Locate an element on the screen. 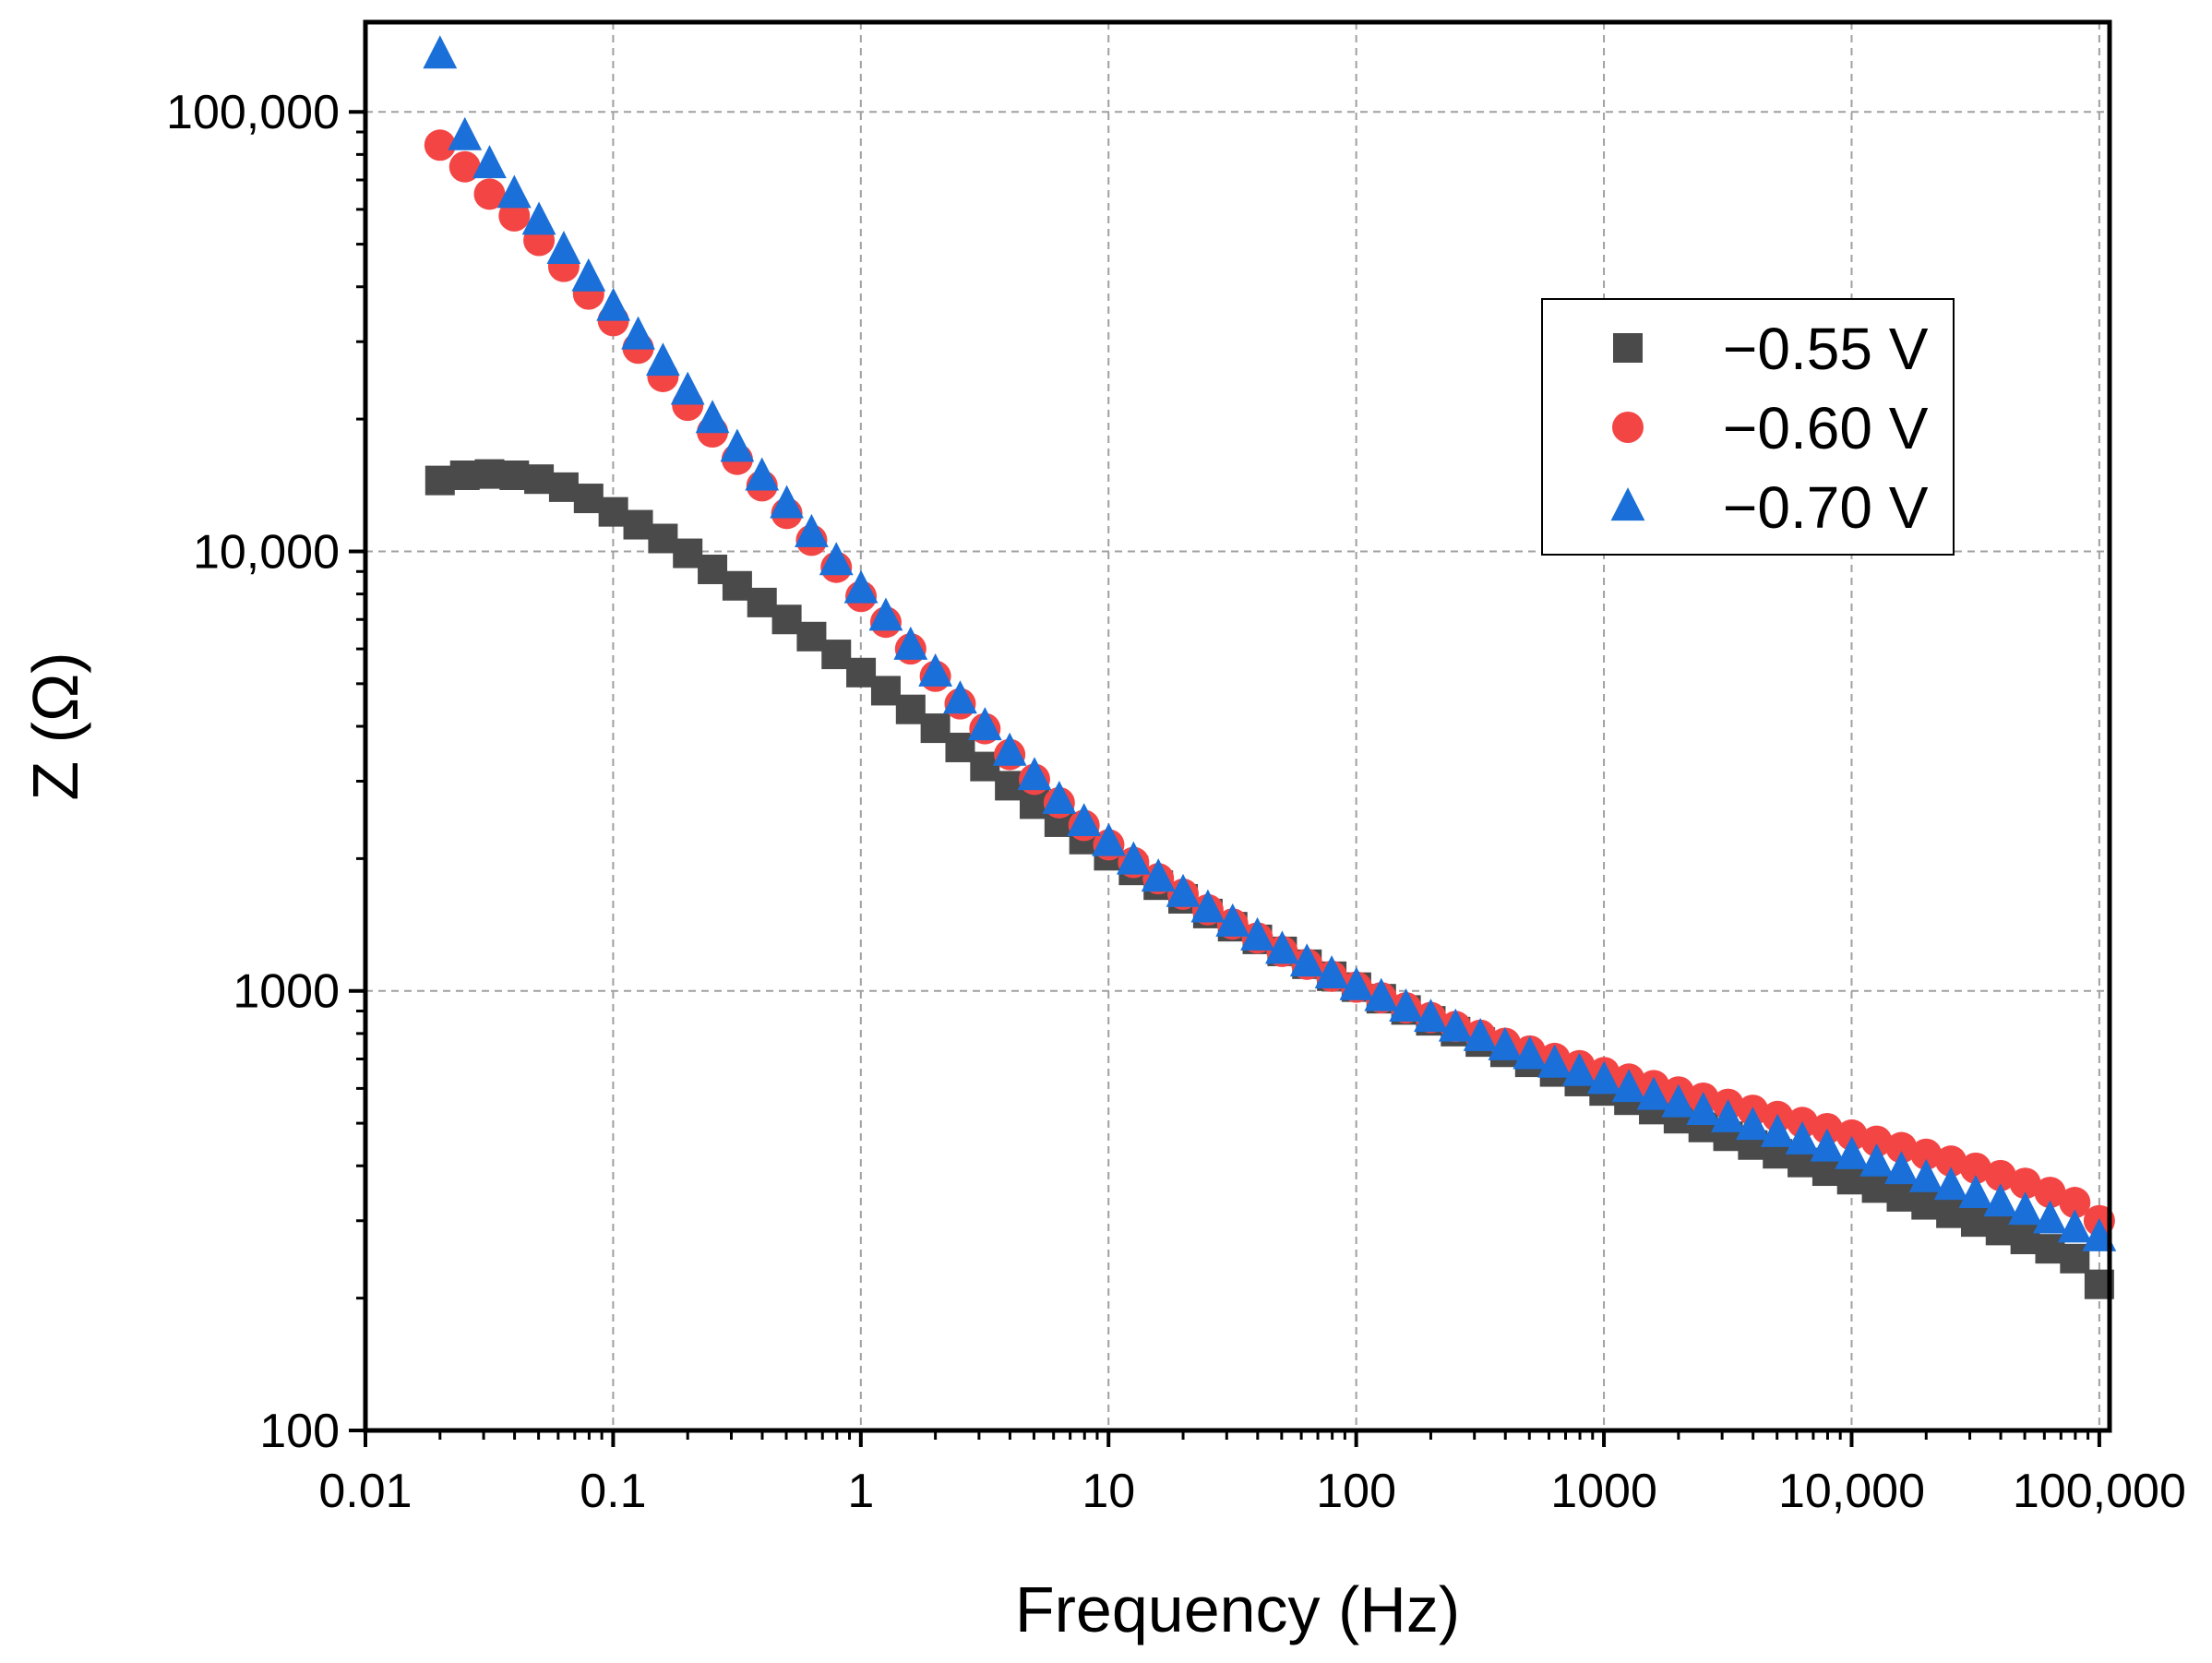  legend-marker-triangle is located at coordinates (1627, 504).